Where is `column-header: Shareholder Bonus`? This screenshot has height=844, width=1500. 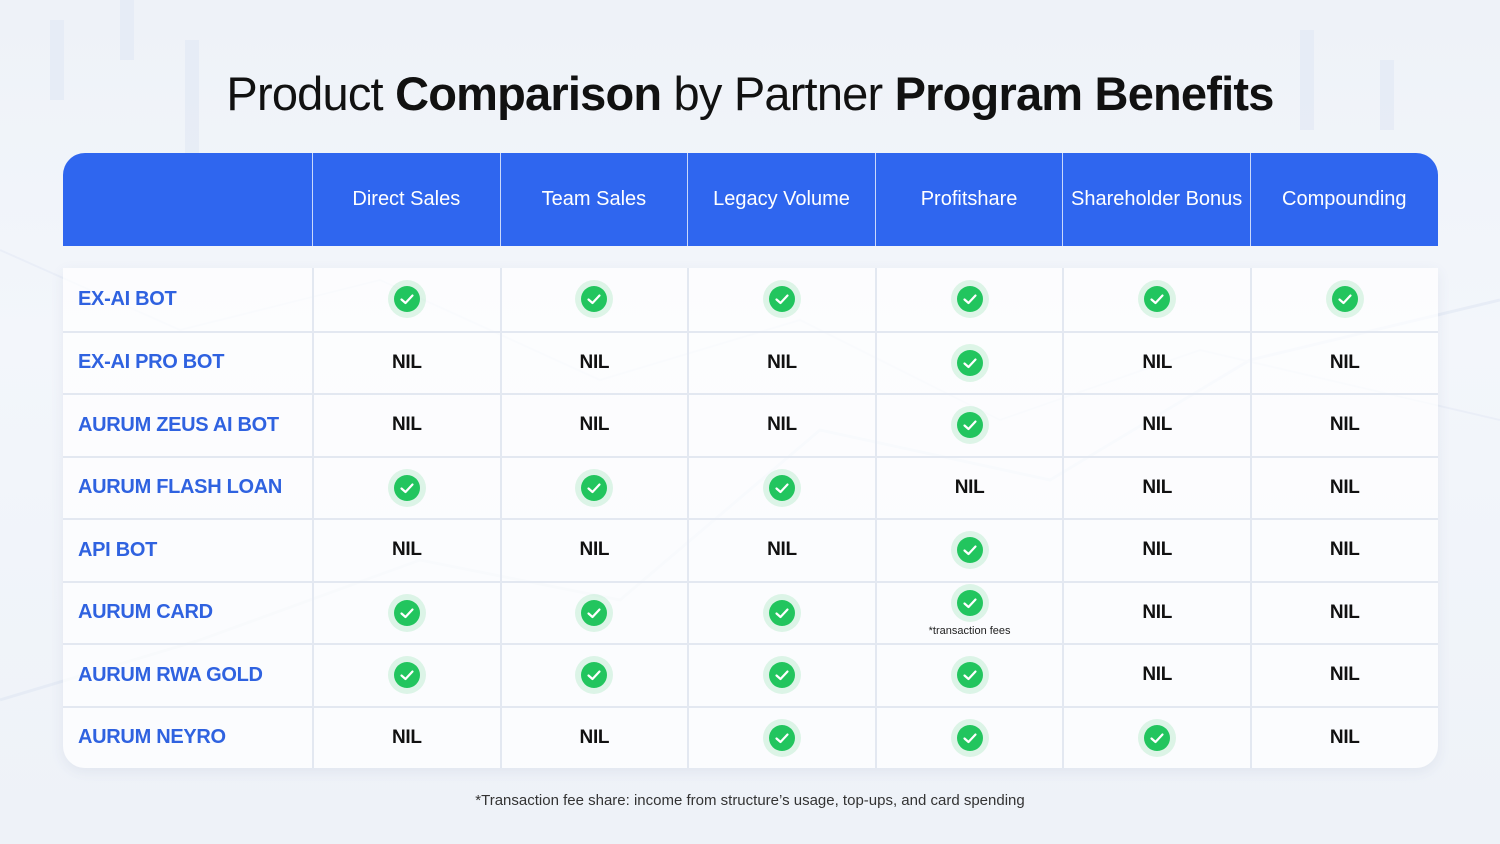 column-header: Shareholder Bonus is located at coordinates (1156, 199).